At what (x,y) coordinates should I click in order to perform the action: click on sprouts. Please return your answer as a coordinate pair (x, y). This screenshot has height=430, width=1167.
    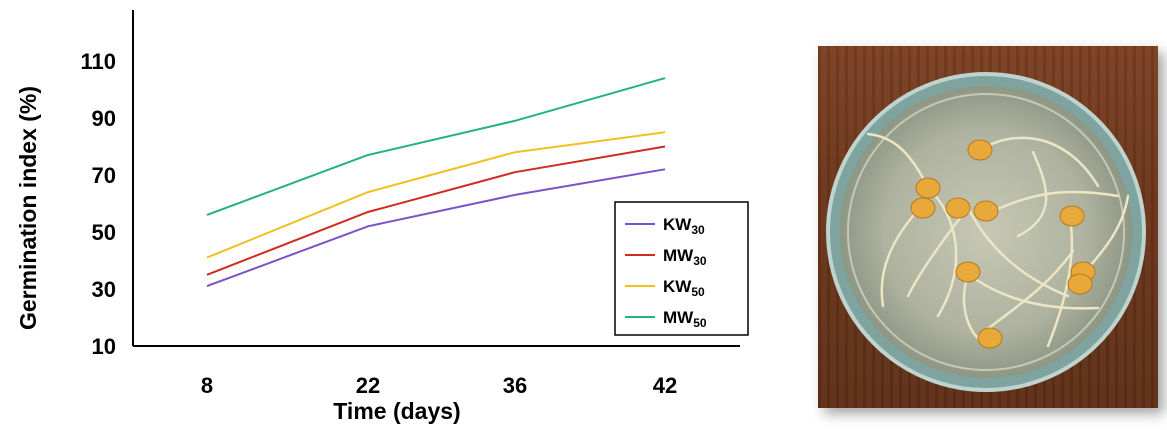
    Looking at the image, I should click on (998, 240).